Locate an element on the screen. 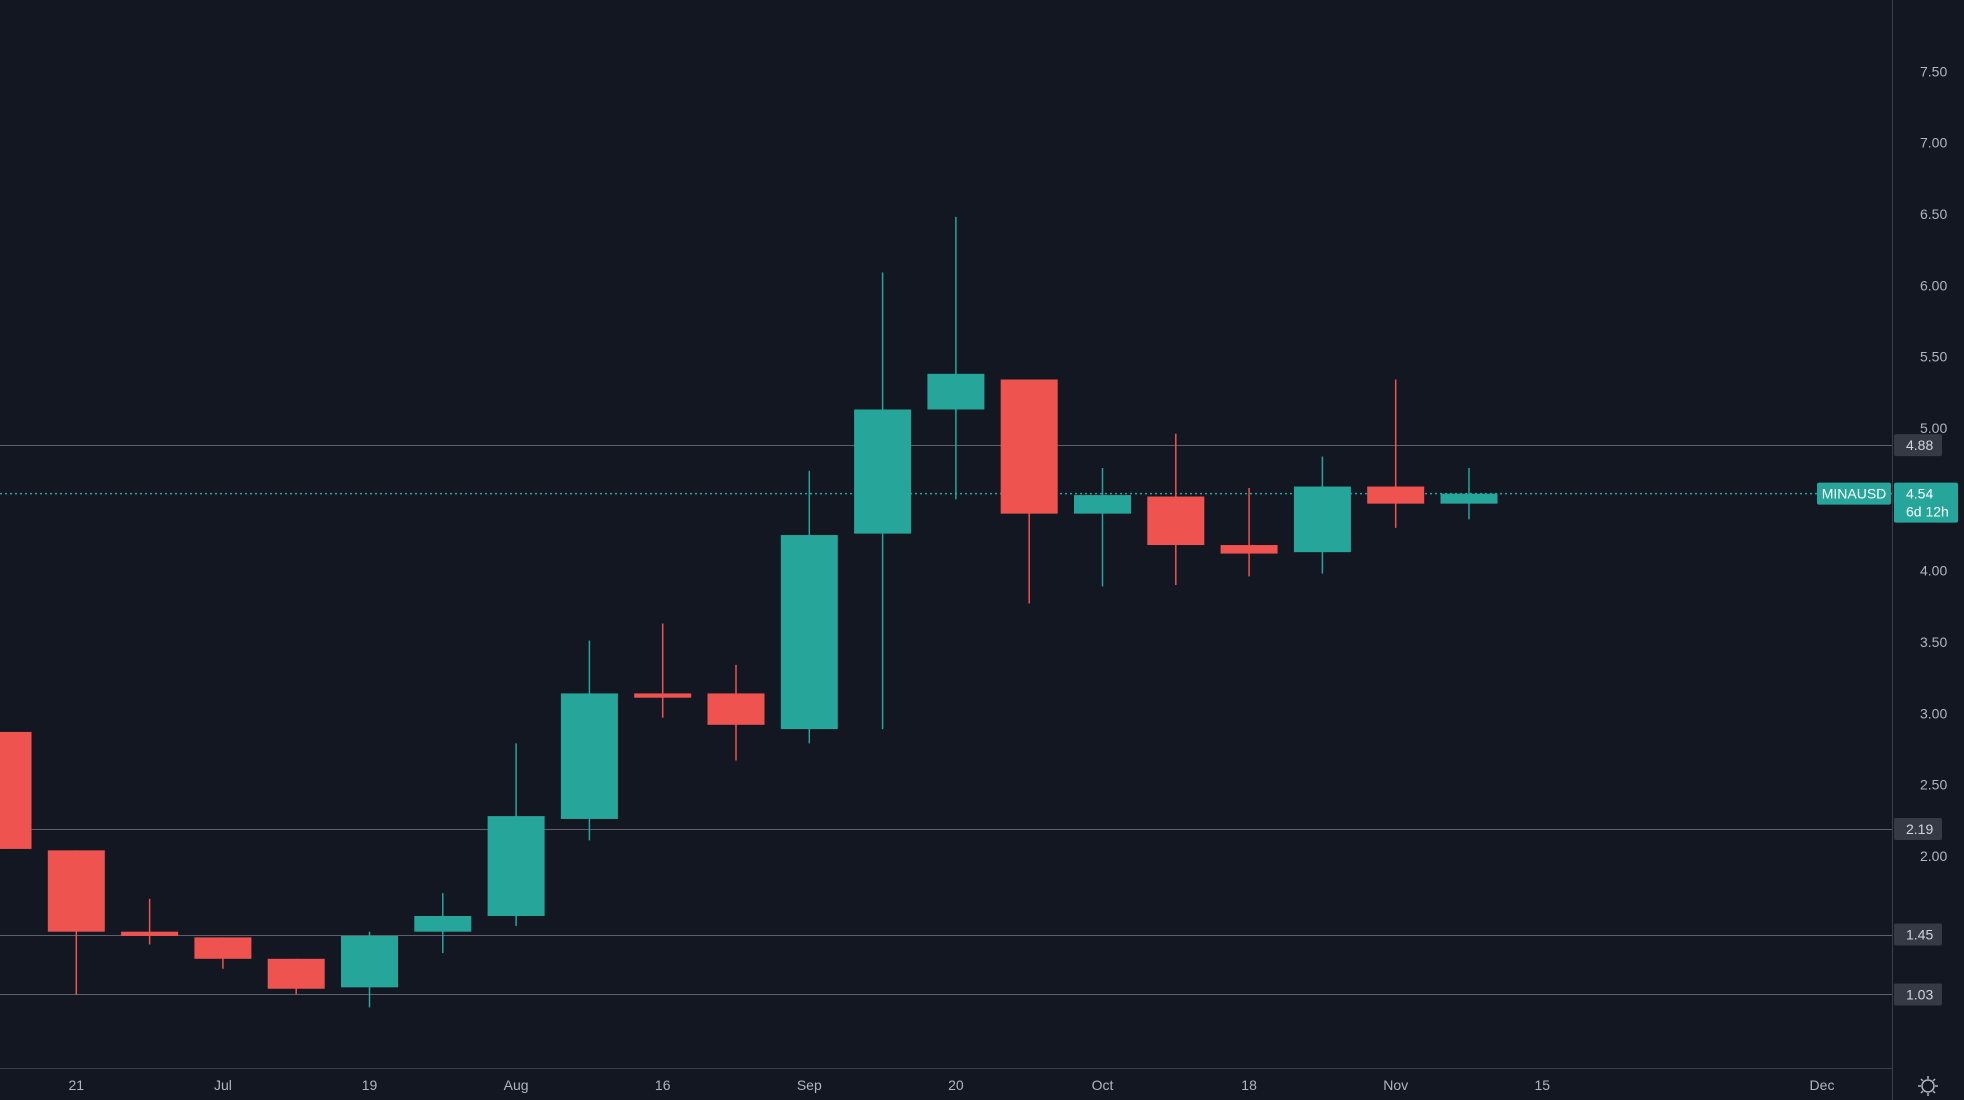 This screenshot has height=1100, width=1964. x-tick-label: 16 is located at coordinates (663, 1085).